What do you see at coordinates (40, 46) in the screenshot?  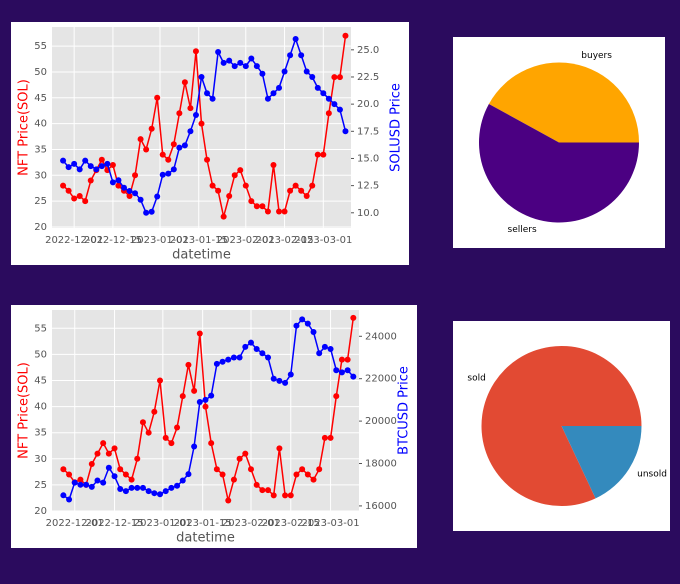 I see `y-tick-label: 55` at bounding box center [40, 46].